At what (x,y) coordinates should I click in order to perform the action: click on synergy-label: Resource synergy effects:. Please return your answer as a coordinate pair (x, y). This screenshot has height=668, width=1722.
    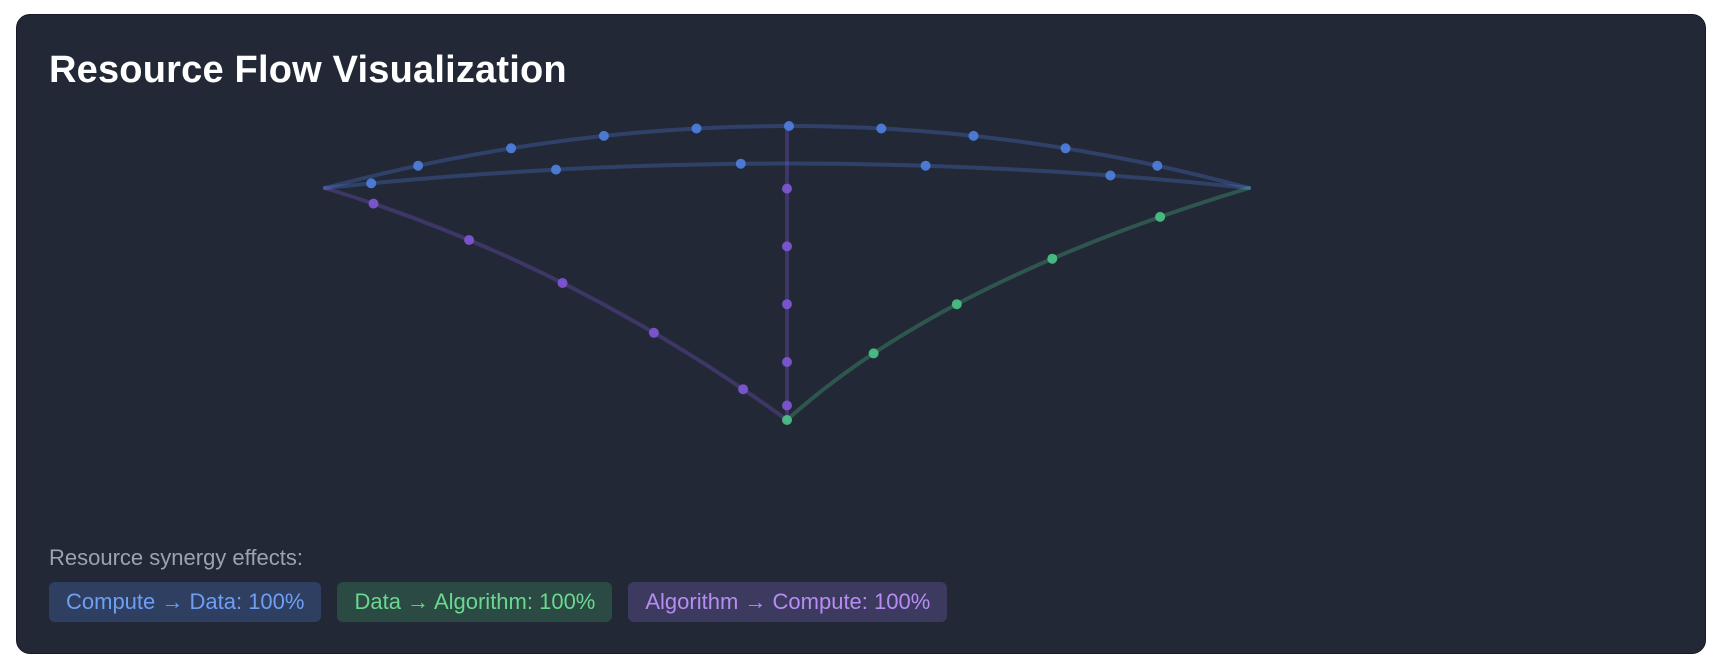
    Looking at the image, I should click on (176, 557).